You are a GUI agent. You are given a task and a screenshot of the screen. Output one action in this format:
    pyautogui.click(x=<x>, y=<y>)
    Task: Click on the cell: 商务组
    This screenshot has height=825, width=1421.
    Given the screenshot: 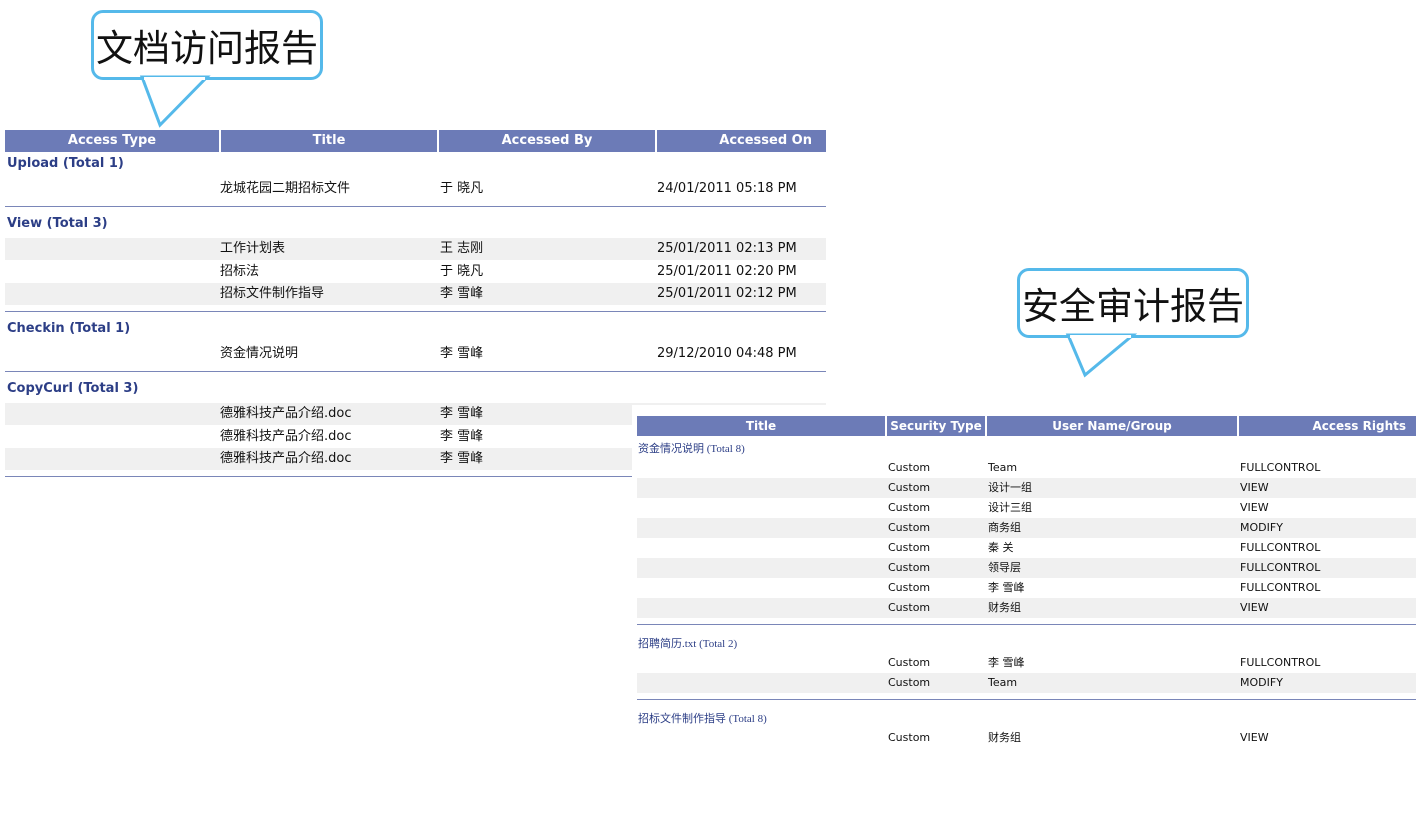 What is the action you would take?
    pyautogui.click(x=1004, y=527)
    